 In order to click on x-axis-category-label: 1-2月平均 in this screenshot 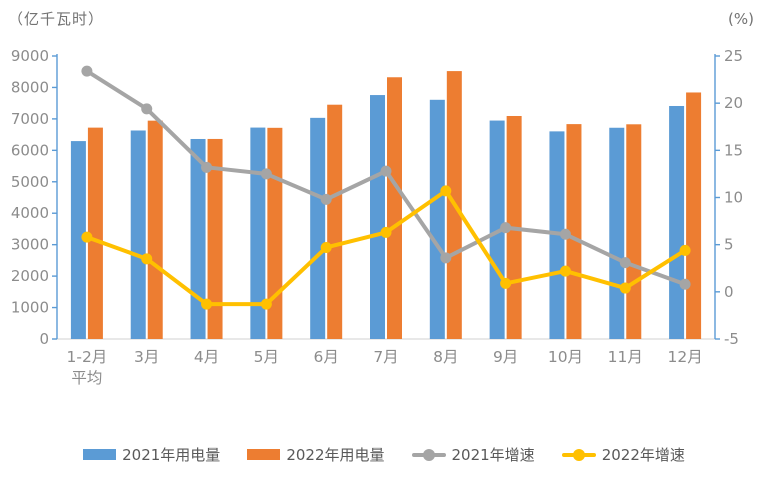, I will do `click(86, 367)`.